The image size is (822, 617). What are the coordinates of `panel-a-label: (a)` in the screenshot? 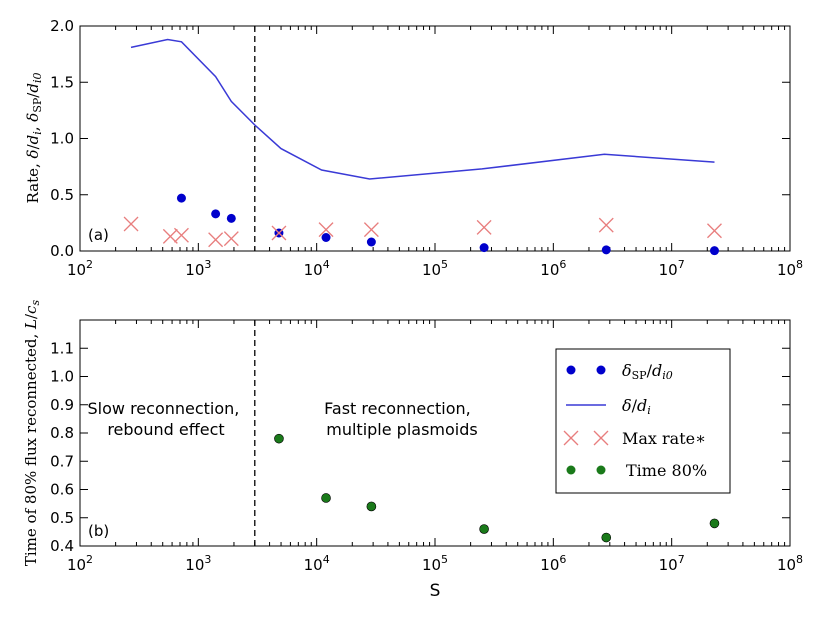 It's located at (98, 235).